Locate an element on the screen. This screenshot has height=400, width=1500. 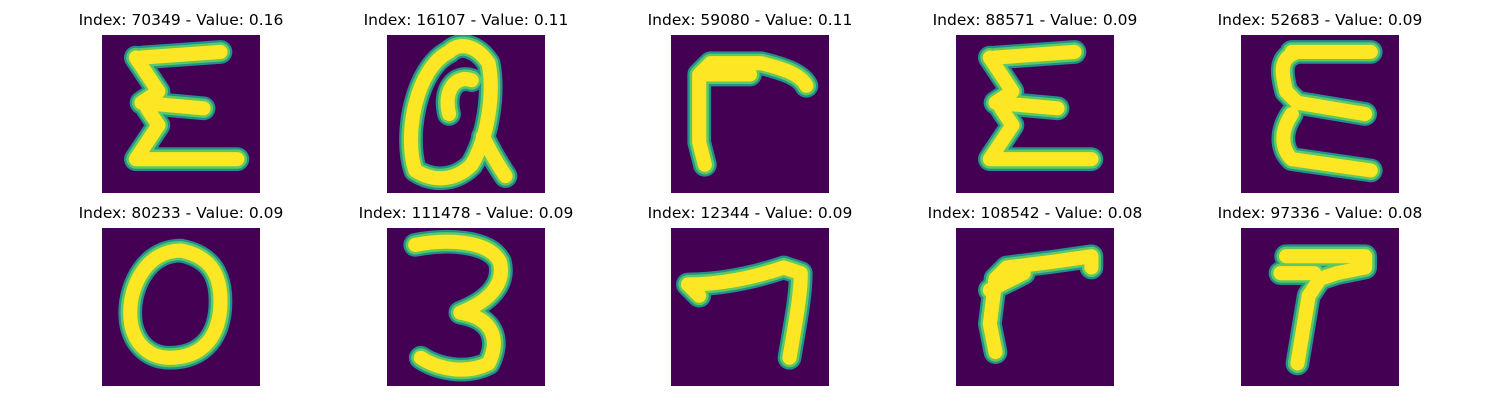
image-panel: Index: 12344 - Value: 0.09 is located at coordinates (750, 295).